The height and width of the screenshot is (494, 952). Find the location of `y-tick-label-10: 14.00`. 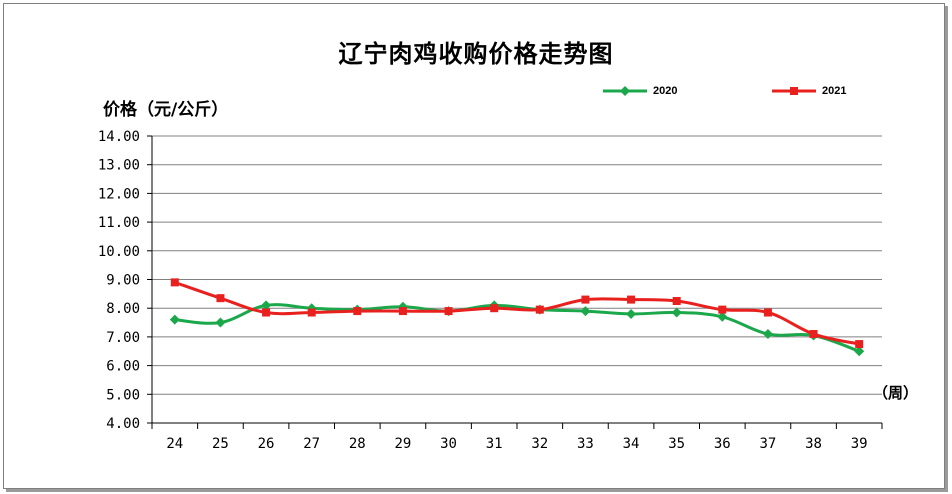

y-tick-label-10: 14.00 is located at coordinates (119, 137).